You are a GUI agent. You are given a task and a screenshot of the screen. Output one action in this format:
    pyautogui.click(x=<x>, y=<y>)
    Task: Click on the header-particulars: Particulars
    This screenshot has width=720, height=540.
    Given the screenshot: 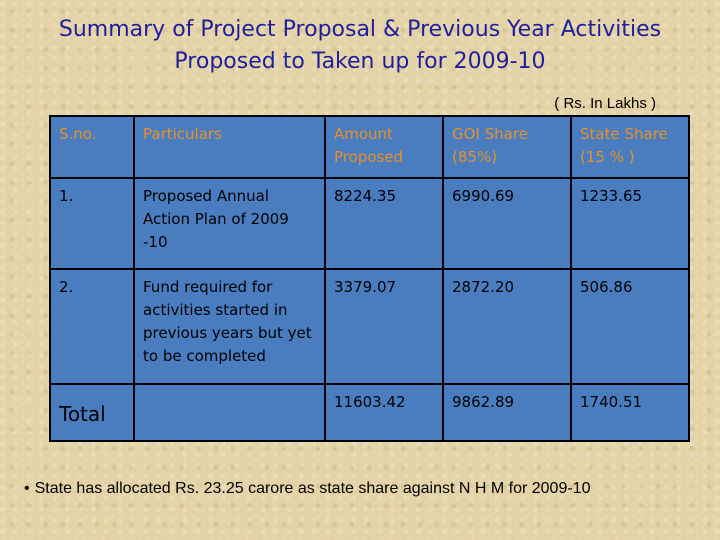 What is the action you would take?
    pyautogui.click(x=229, y=147)
    